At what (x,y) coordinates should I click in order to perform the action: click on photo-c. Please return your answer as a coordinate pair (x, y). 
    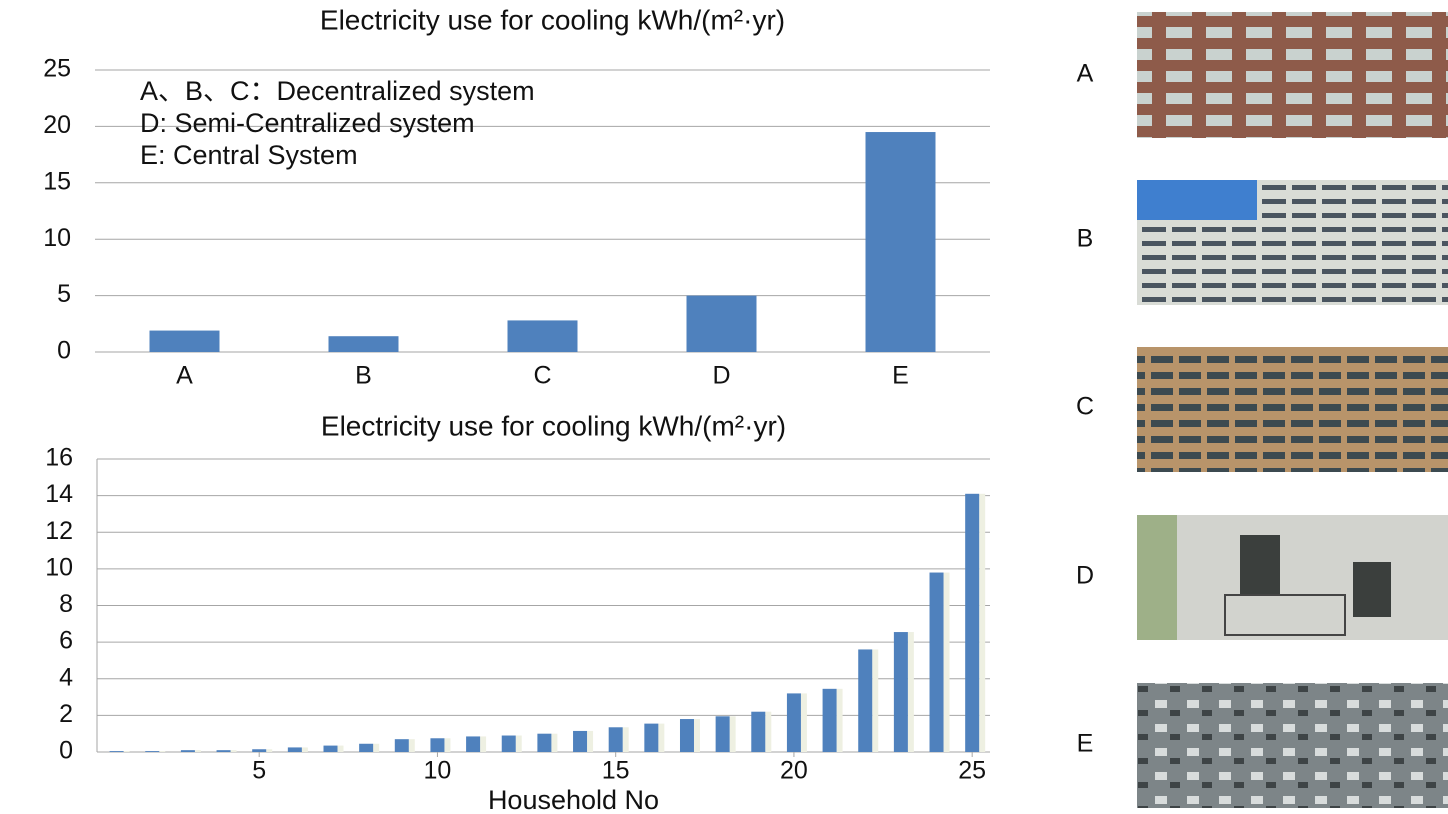
    Looking at the image, I should click on (1292, 409).